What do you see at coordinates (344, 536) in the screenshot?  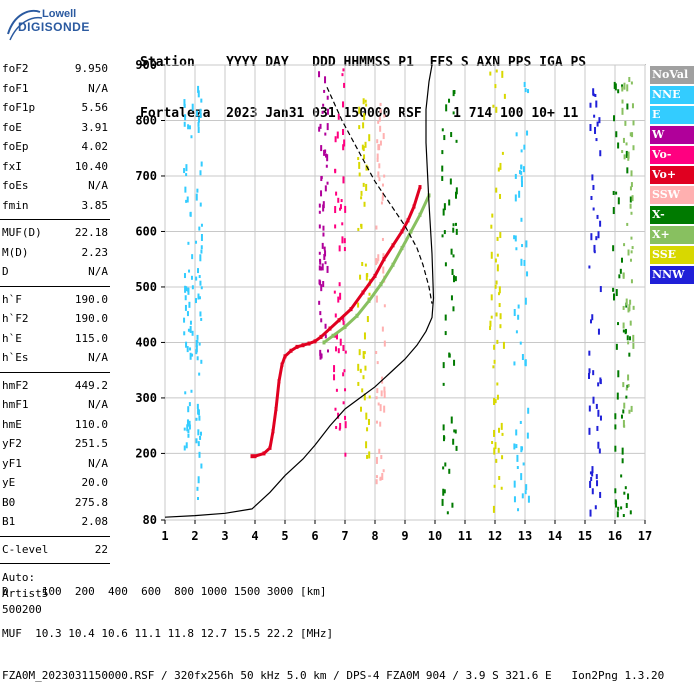 I see `x-tick-label: 7` at bounding box center [344, 536].